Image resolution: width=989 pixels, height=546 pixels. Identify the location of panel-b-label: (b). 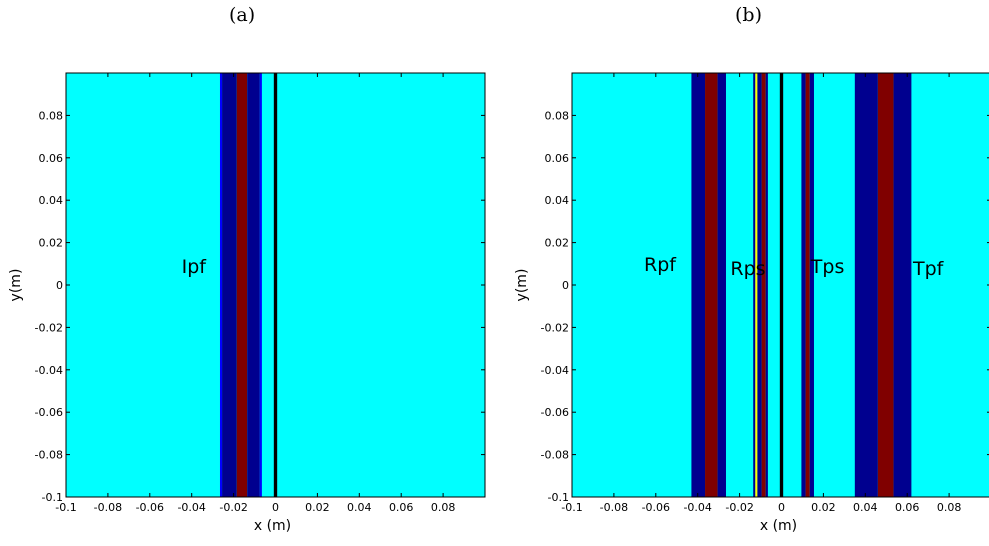
(748, 15).